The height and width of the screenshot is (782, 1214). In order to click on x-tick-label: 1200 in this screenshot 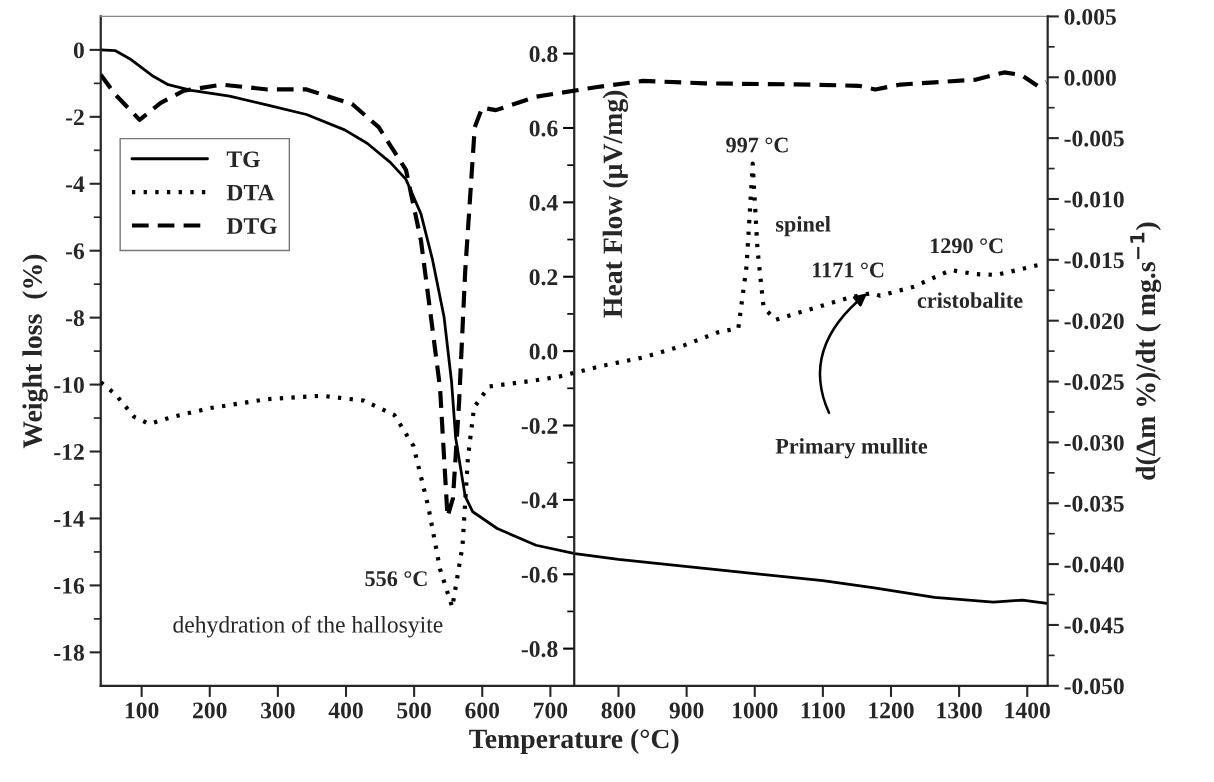, I will do `click(891, 710)`.